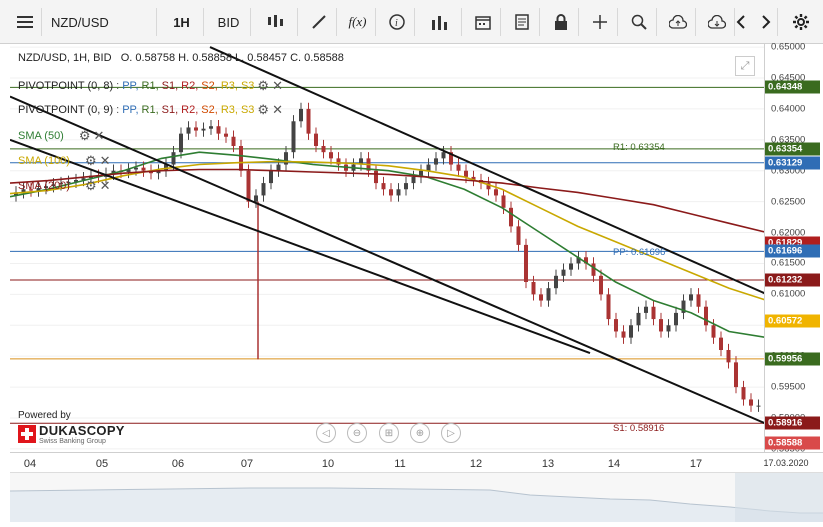 The height and width of the screenshot is (527, 823). Describe the element at coordinates (358, 22) in the screenshot. I see `function-icon: f(x)` at that location.